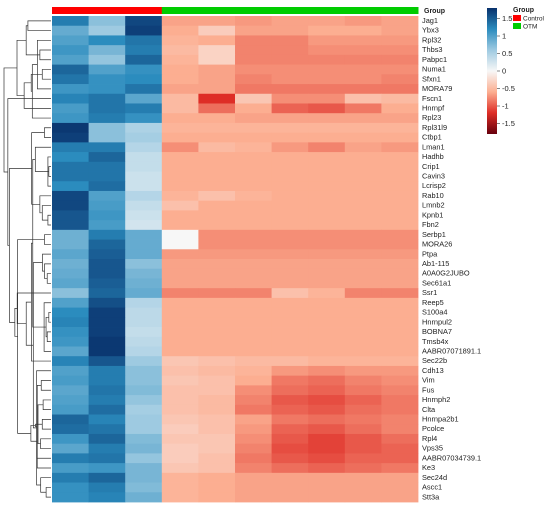 This screenshot has height=520, width=550. What do you see at coordinates (27, 259) in the screenshot?
I see `row-dendrogram` at bounding box center [27, 259].